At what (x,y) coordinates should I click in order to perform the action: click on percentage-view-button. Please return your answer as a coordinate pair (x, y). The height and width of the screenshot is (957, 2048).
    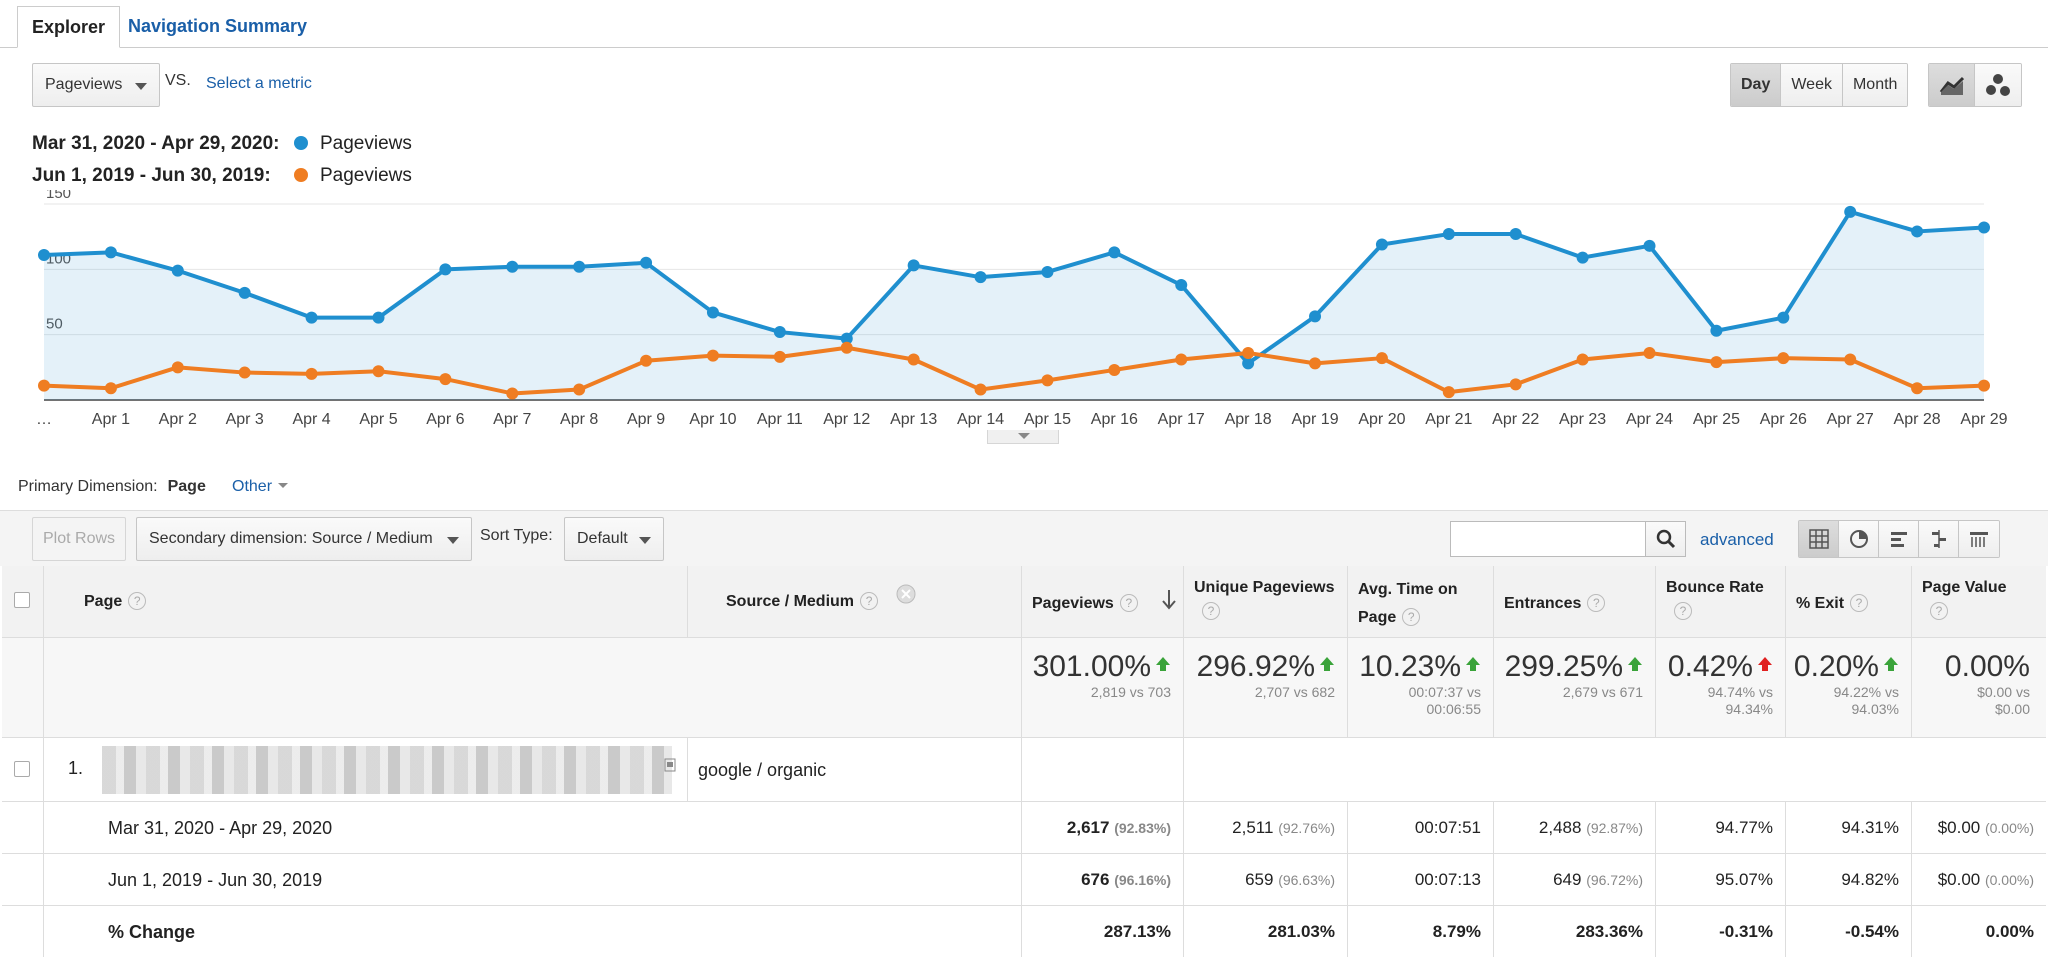
    Looking at the image, I should click on (1859, 539).